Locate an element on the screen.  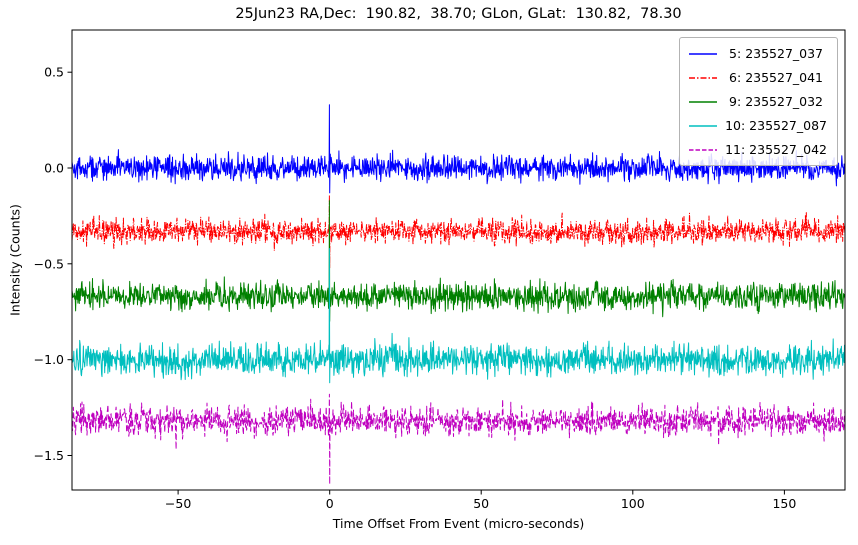
legend-label: 10: 235527_087 is located at coordinates (776, 125).